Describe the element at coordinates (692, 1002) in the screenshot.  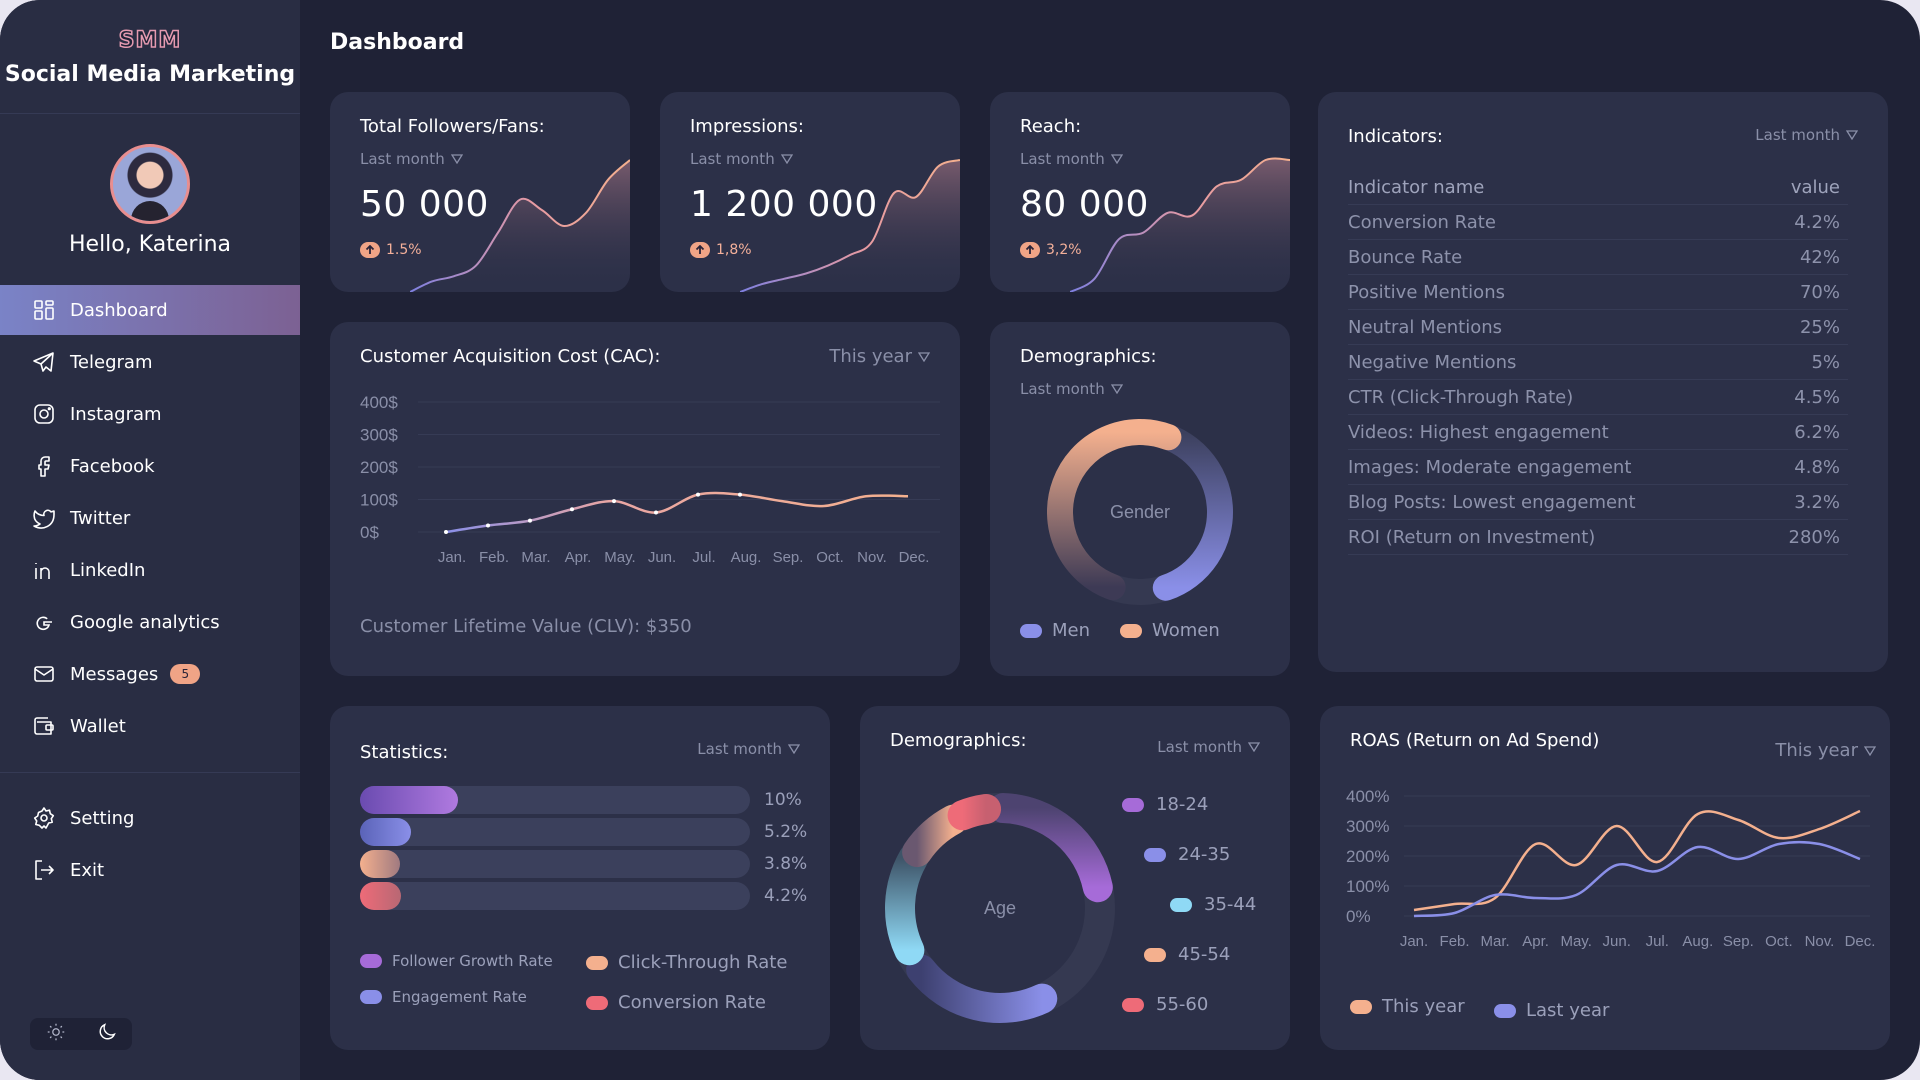
I see `legend-label: Conversion Rate` at that location.